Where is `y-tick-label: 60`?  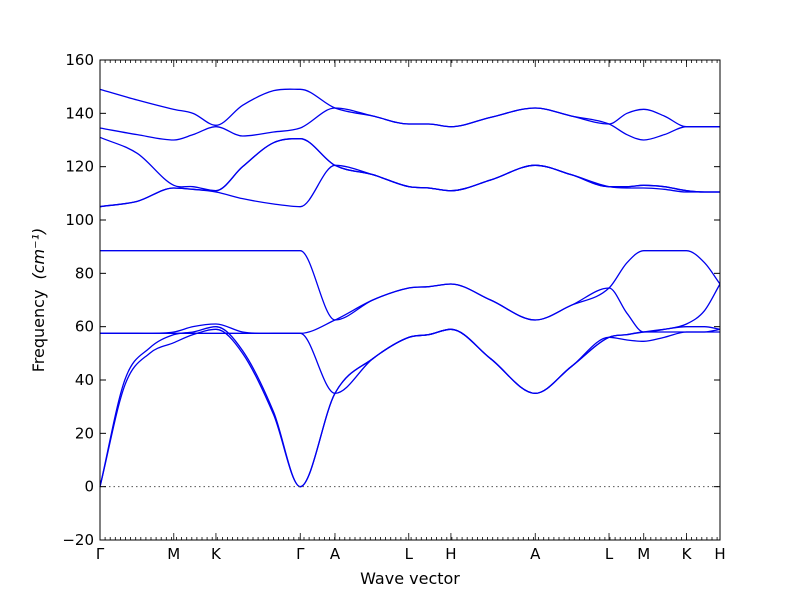
y-tick-label: 60 is located at coordinates (84, 327).